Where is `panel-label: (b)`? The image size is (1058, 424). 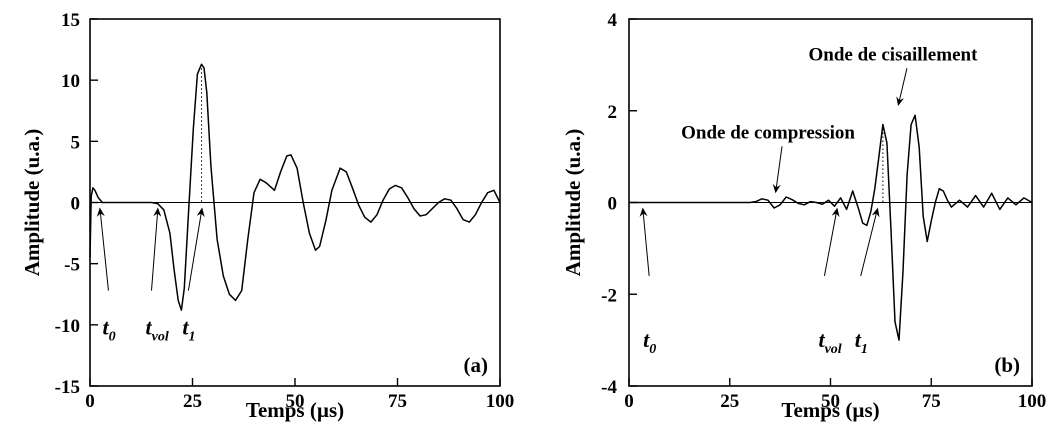 panel-label: (b) is located at coordinates (1007, 365).